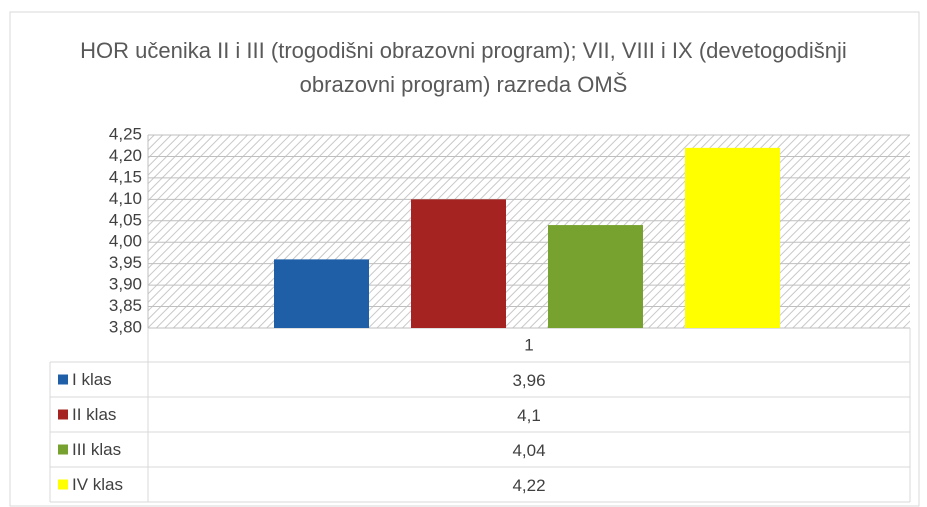 The height and width of the screenshot is (507, 927). Describe the element at coordinates (97, 484) in the screenshot. I see `legend-label: IV klas` at that location.